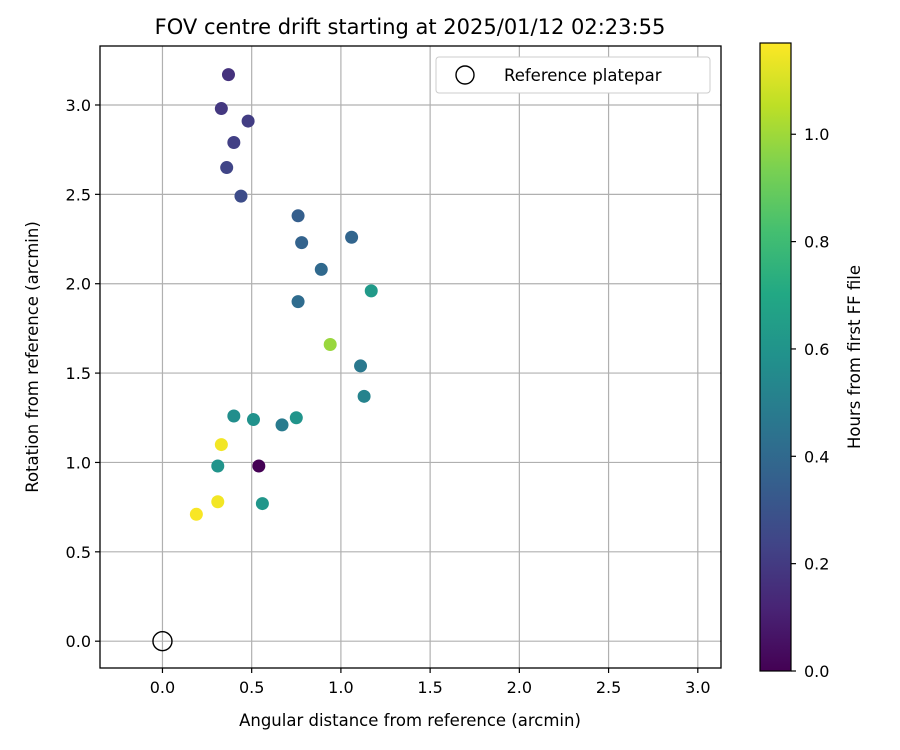 The image size is (900, 750). What do you see at coordinates (816, 349) in the screenshot?
I see `colorbar-tick-label: 0.6` at bounding box center [816, 349].